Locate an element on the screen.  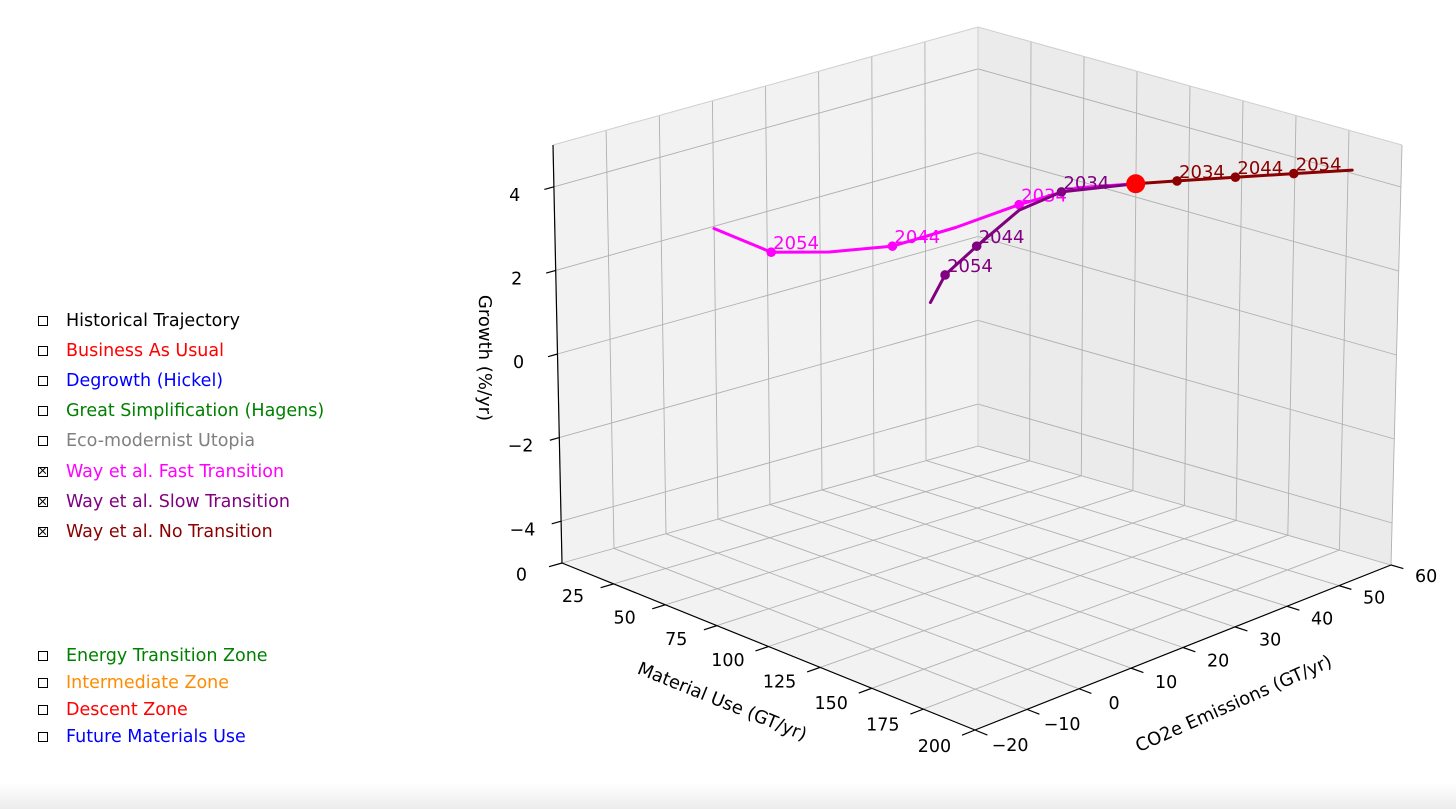
legend-item-great-simplification-hagens: Great Simplification (Hagens) is located at coordinates (180, 411).